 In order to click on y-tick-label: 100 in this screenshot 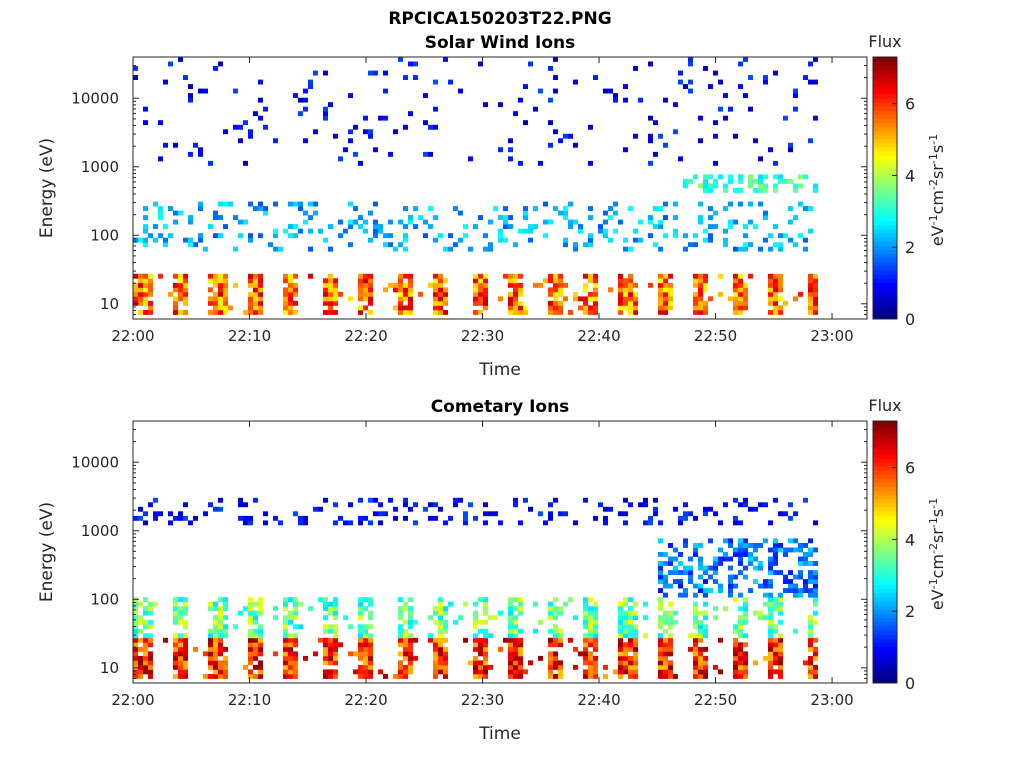, I will do `click(104, 599)`.